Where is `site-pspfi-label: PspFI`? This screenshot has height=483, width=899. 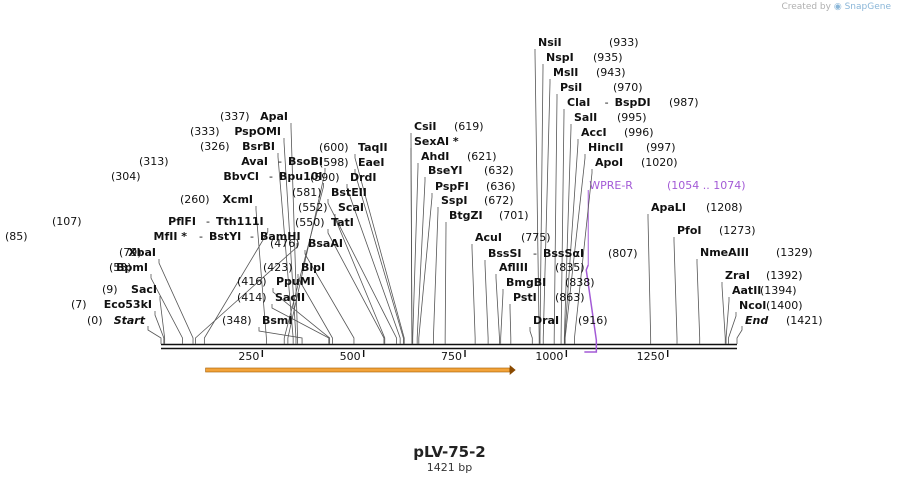
site-pspfi-label: PspFI is located at coordinates (452, 186).